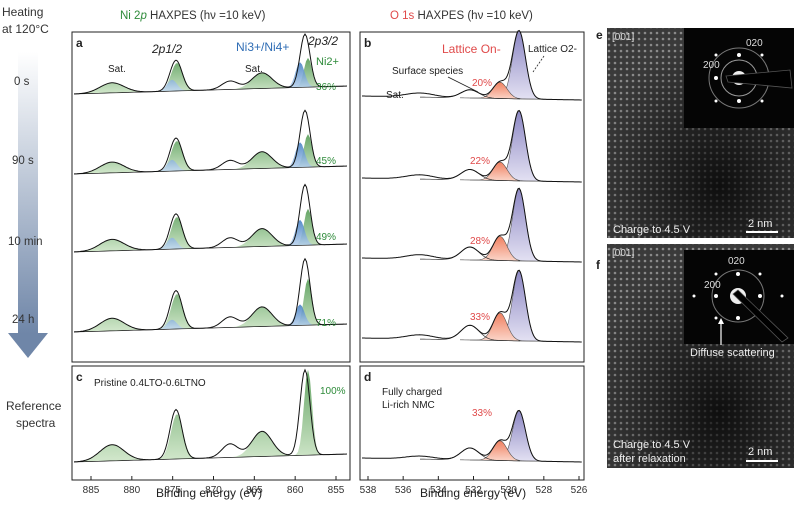  I want to click on ni-pct-4: 100%, so click(333, 391).